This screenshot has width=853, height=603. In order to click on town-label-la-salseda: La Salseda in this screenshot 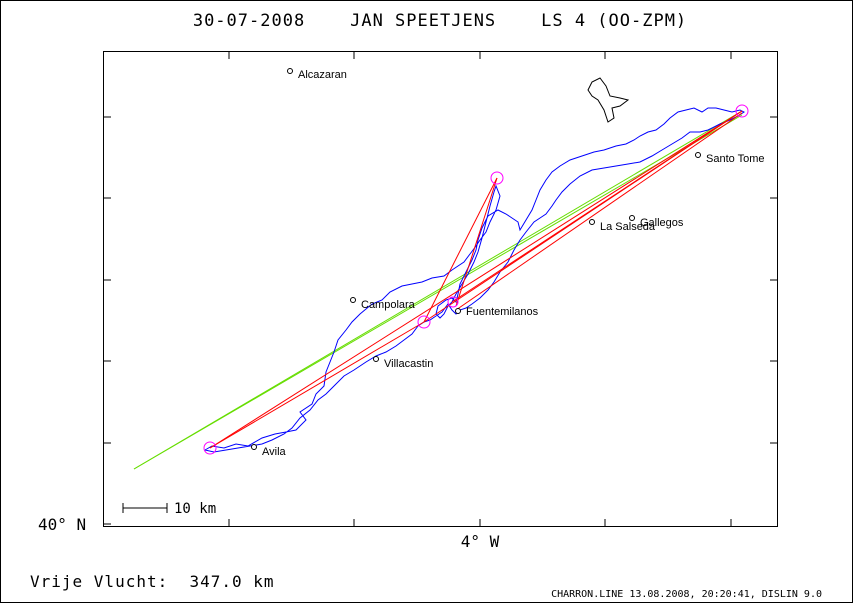, I will do `click(628, 227)`.